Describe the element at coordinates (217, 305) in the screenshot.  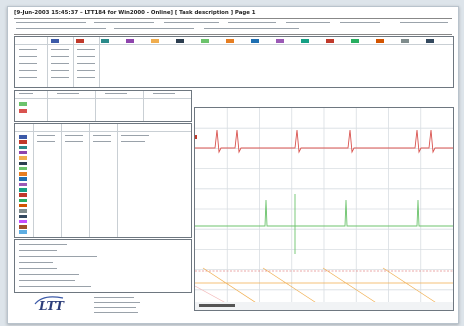
I see `plot-scrollbar-thumb` at that location.